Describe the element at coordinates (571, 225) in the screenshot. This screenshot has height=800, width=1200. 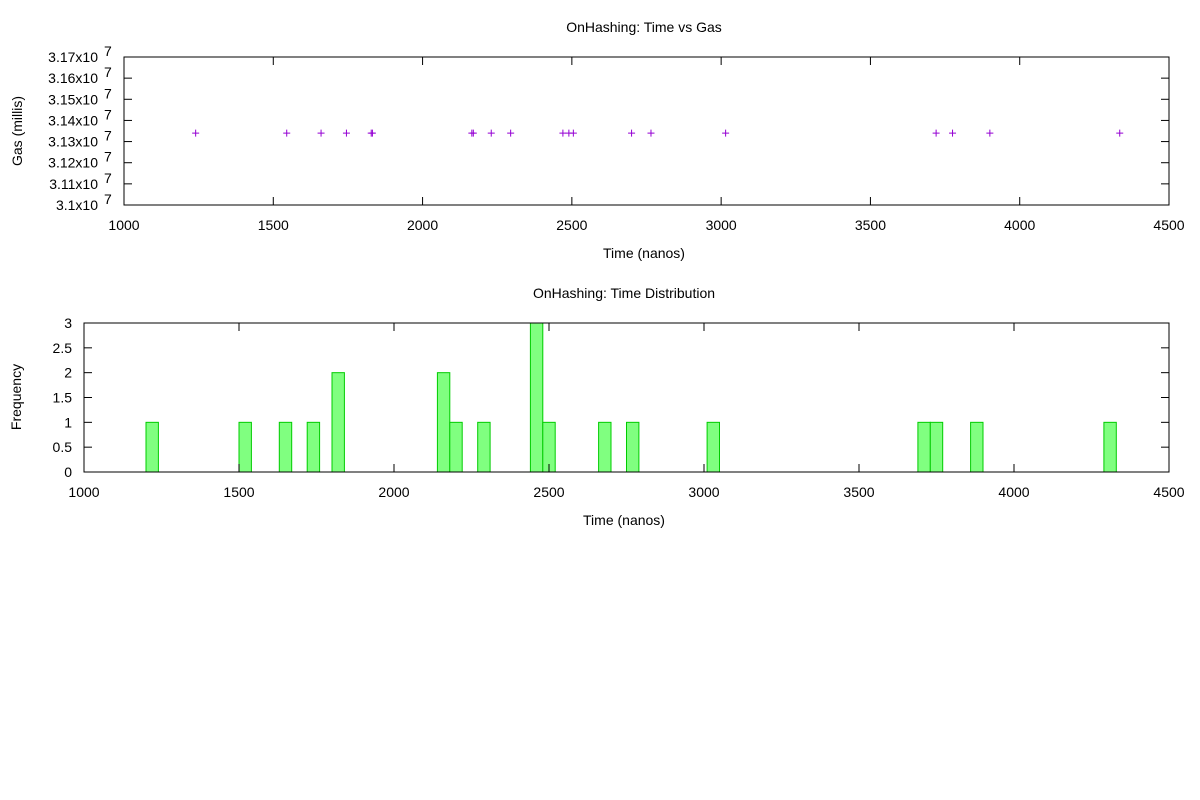
I see `scatter-x-tick-label: 2500` at that location.